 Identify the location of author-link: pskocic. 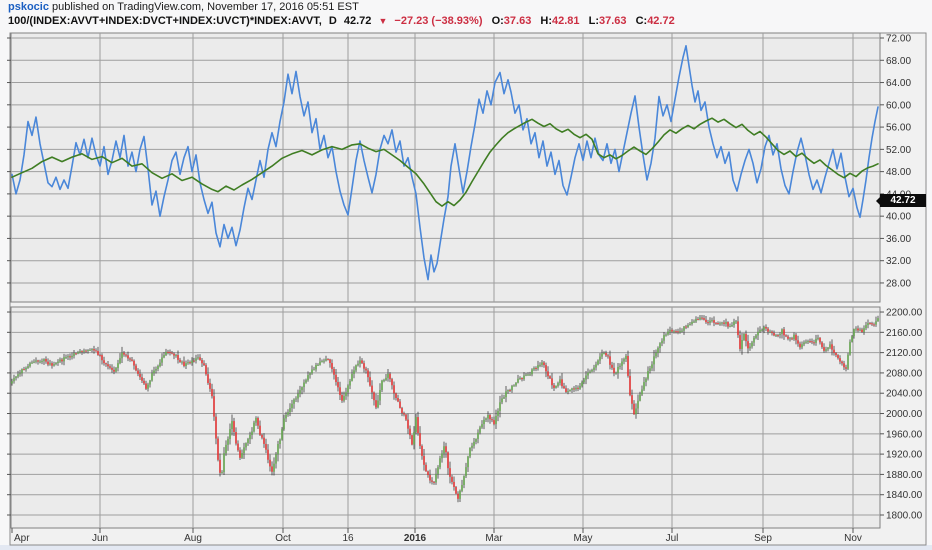
(28, 7).